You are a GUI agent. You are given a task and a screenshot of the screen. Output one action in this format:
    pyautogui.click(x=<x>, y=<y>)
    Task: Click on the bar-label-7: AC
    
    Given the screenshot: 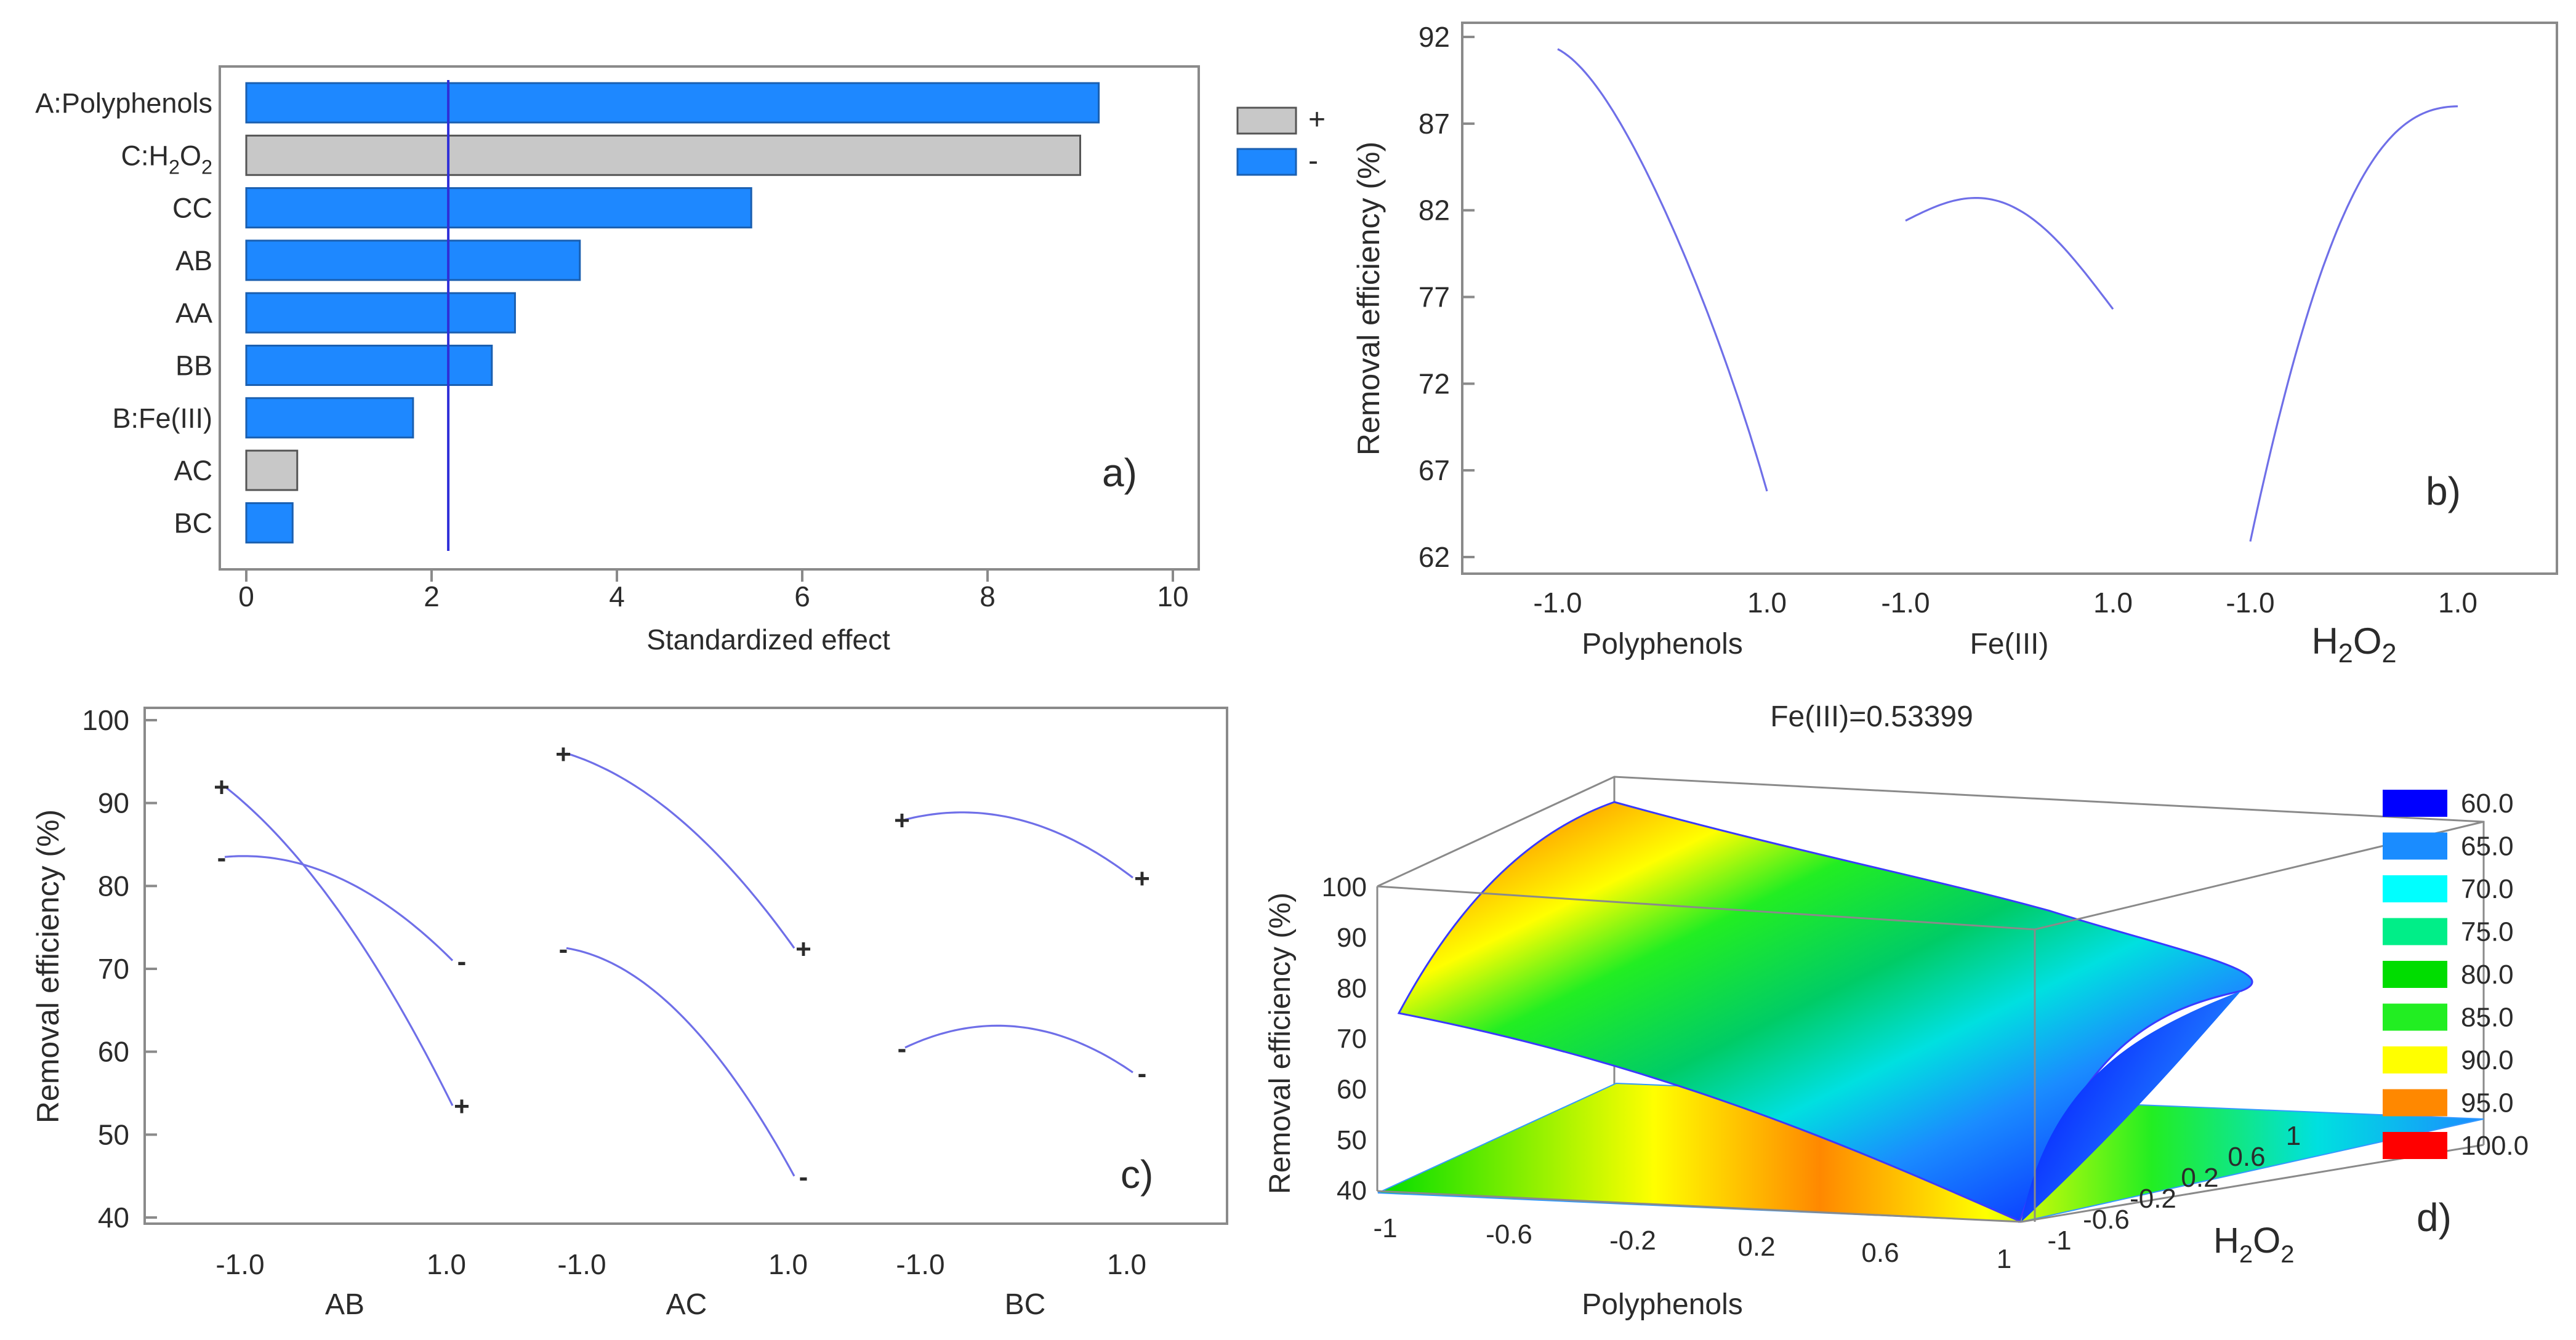 What is the action you would take?
    pyautogui.click(x=193, y=470)
    